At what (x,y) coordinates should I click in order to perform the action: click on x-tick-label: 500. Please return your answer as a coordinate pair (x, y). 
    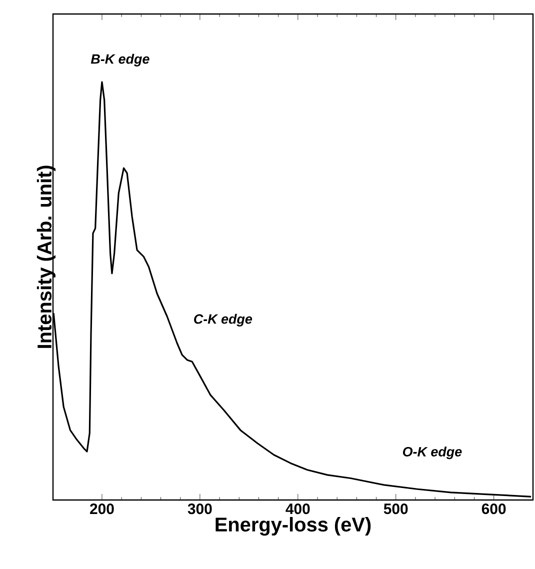
    Looking at the image, I should click on (396, 509).